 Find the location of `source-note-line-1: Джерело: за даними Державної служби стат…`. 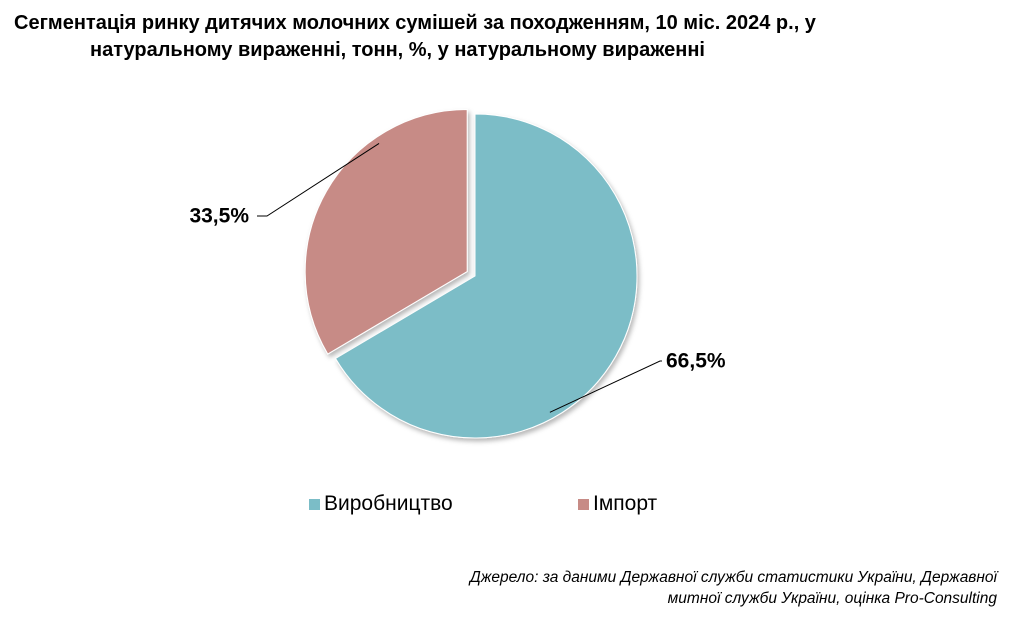

source-note-line-1: Джерело: за даними Державної служби стат… is located at coordinates (733, 577).